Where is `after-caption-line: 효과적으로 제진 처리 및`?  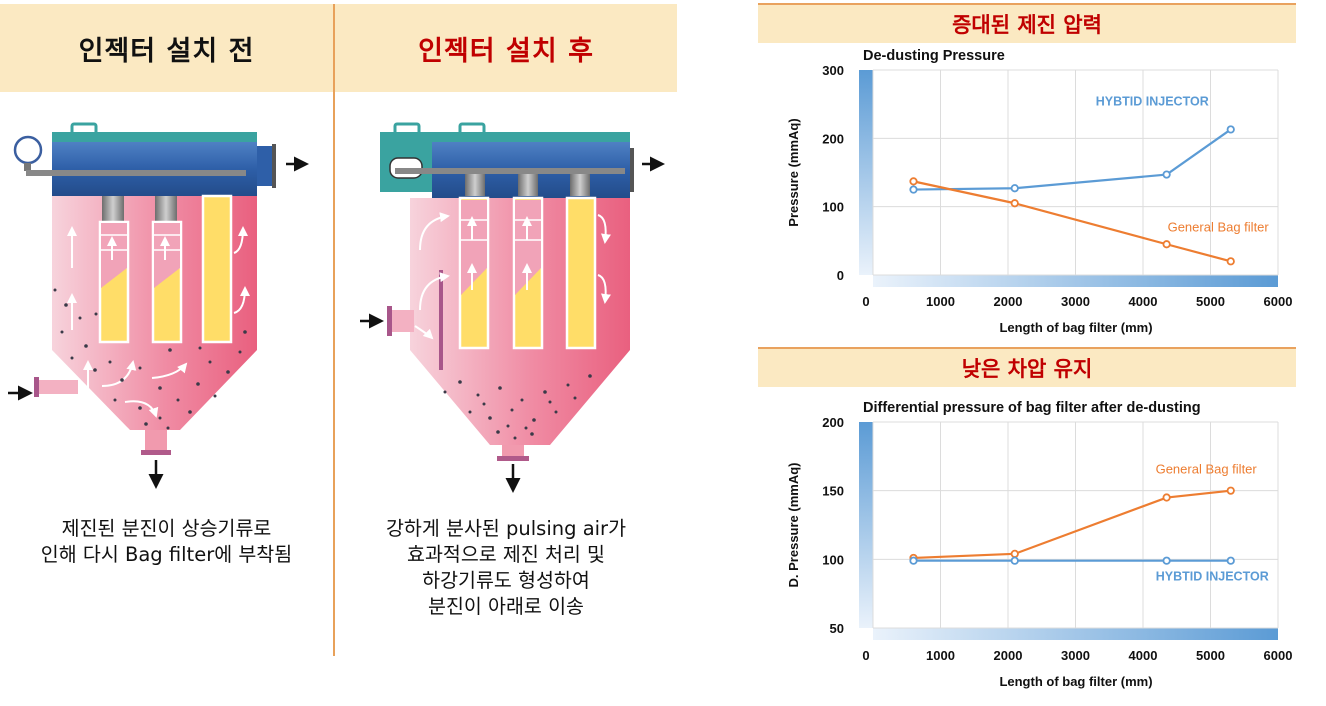 after-caption-line: 효과적으로 제진 처리 및 is located at coordinates (506, 554).